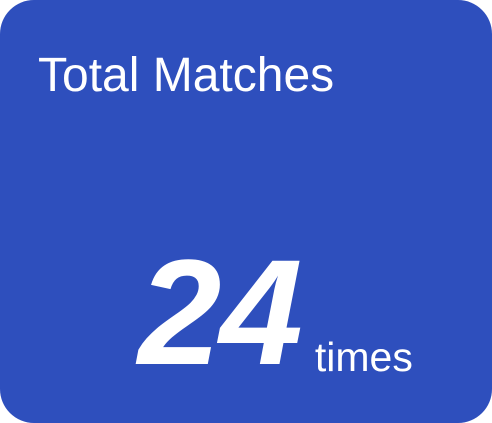  Describe the element at coordinates (363, 357) in the screenshot. I see `match-count-unit: times` at that location.